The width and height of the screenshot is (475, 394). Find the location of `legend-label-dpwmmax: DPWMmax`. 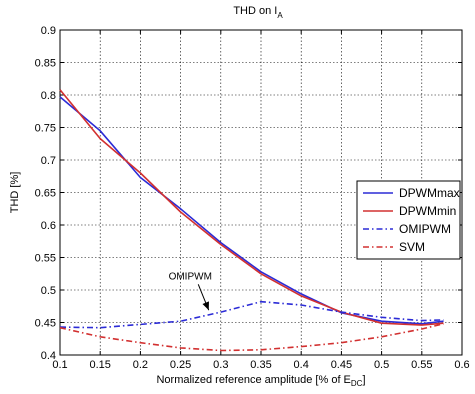

legend-label-dpwmmax: DPWMmax is located at coordinates (429, 193).